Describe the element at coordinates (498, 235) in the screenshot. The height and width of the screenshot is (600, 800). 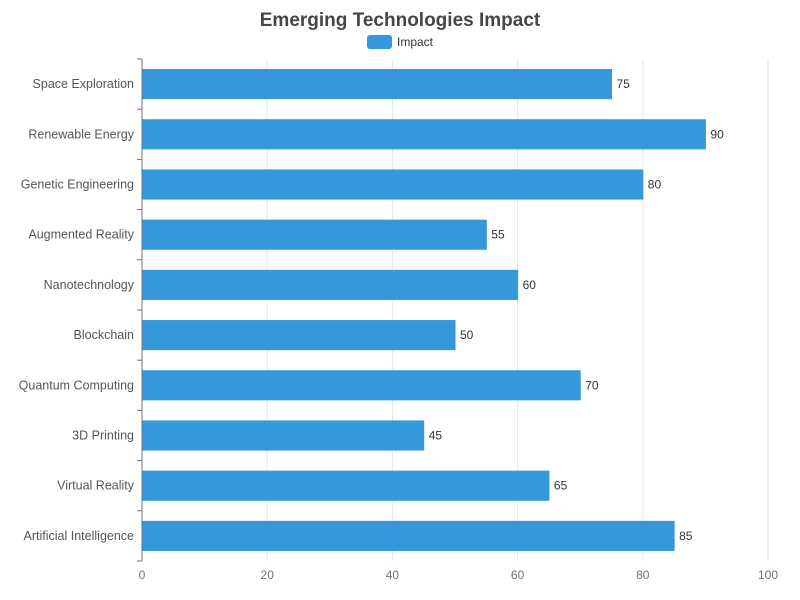
I see `bar-value-label: 55` at that location.